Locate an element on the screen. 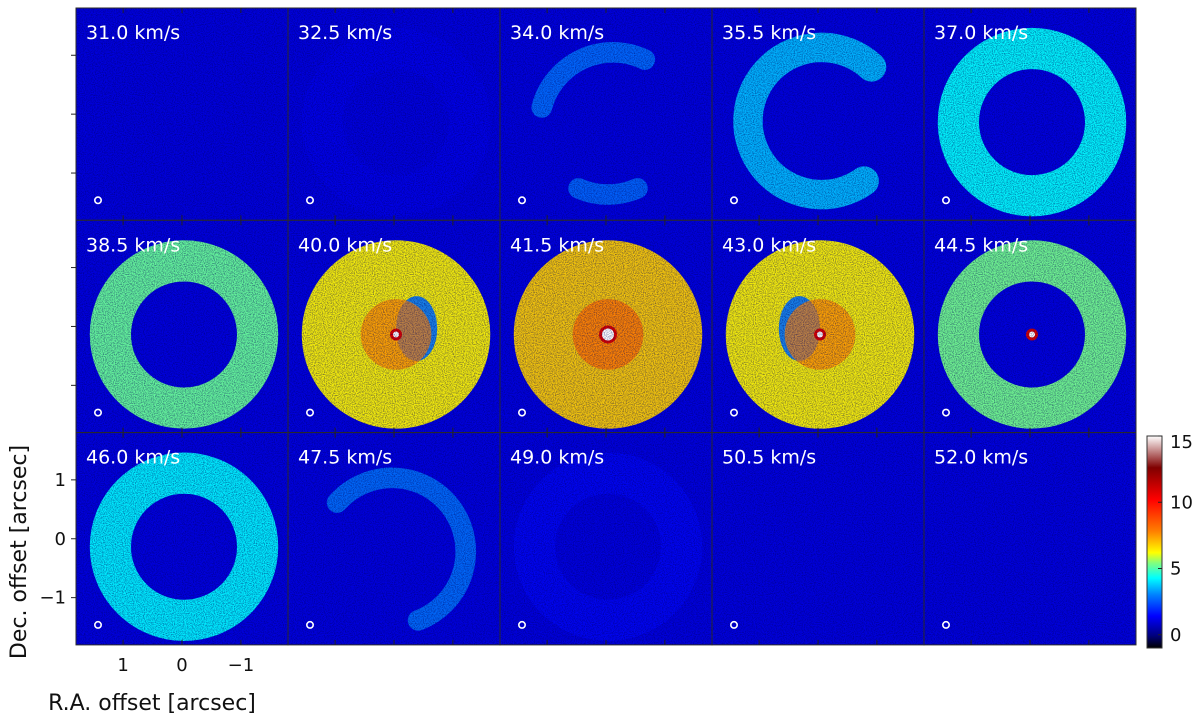  channel-panel: 46.0 km/s is located at coordinates (182, 539).